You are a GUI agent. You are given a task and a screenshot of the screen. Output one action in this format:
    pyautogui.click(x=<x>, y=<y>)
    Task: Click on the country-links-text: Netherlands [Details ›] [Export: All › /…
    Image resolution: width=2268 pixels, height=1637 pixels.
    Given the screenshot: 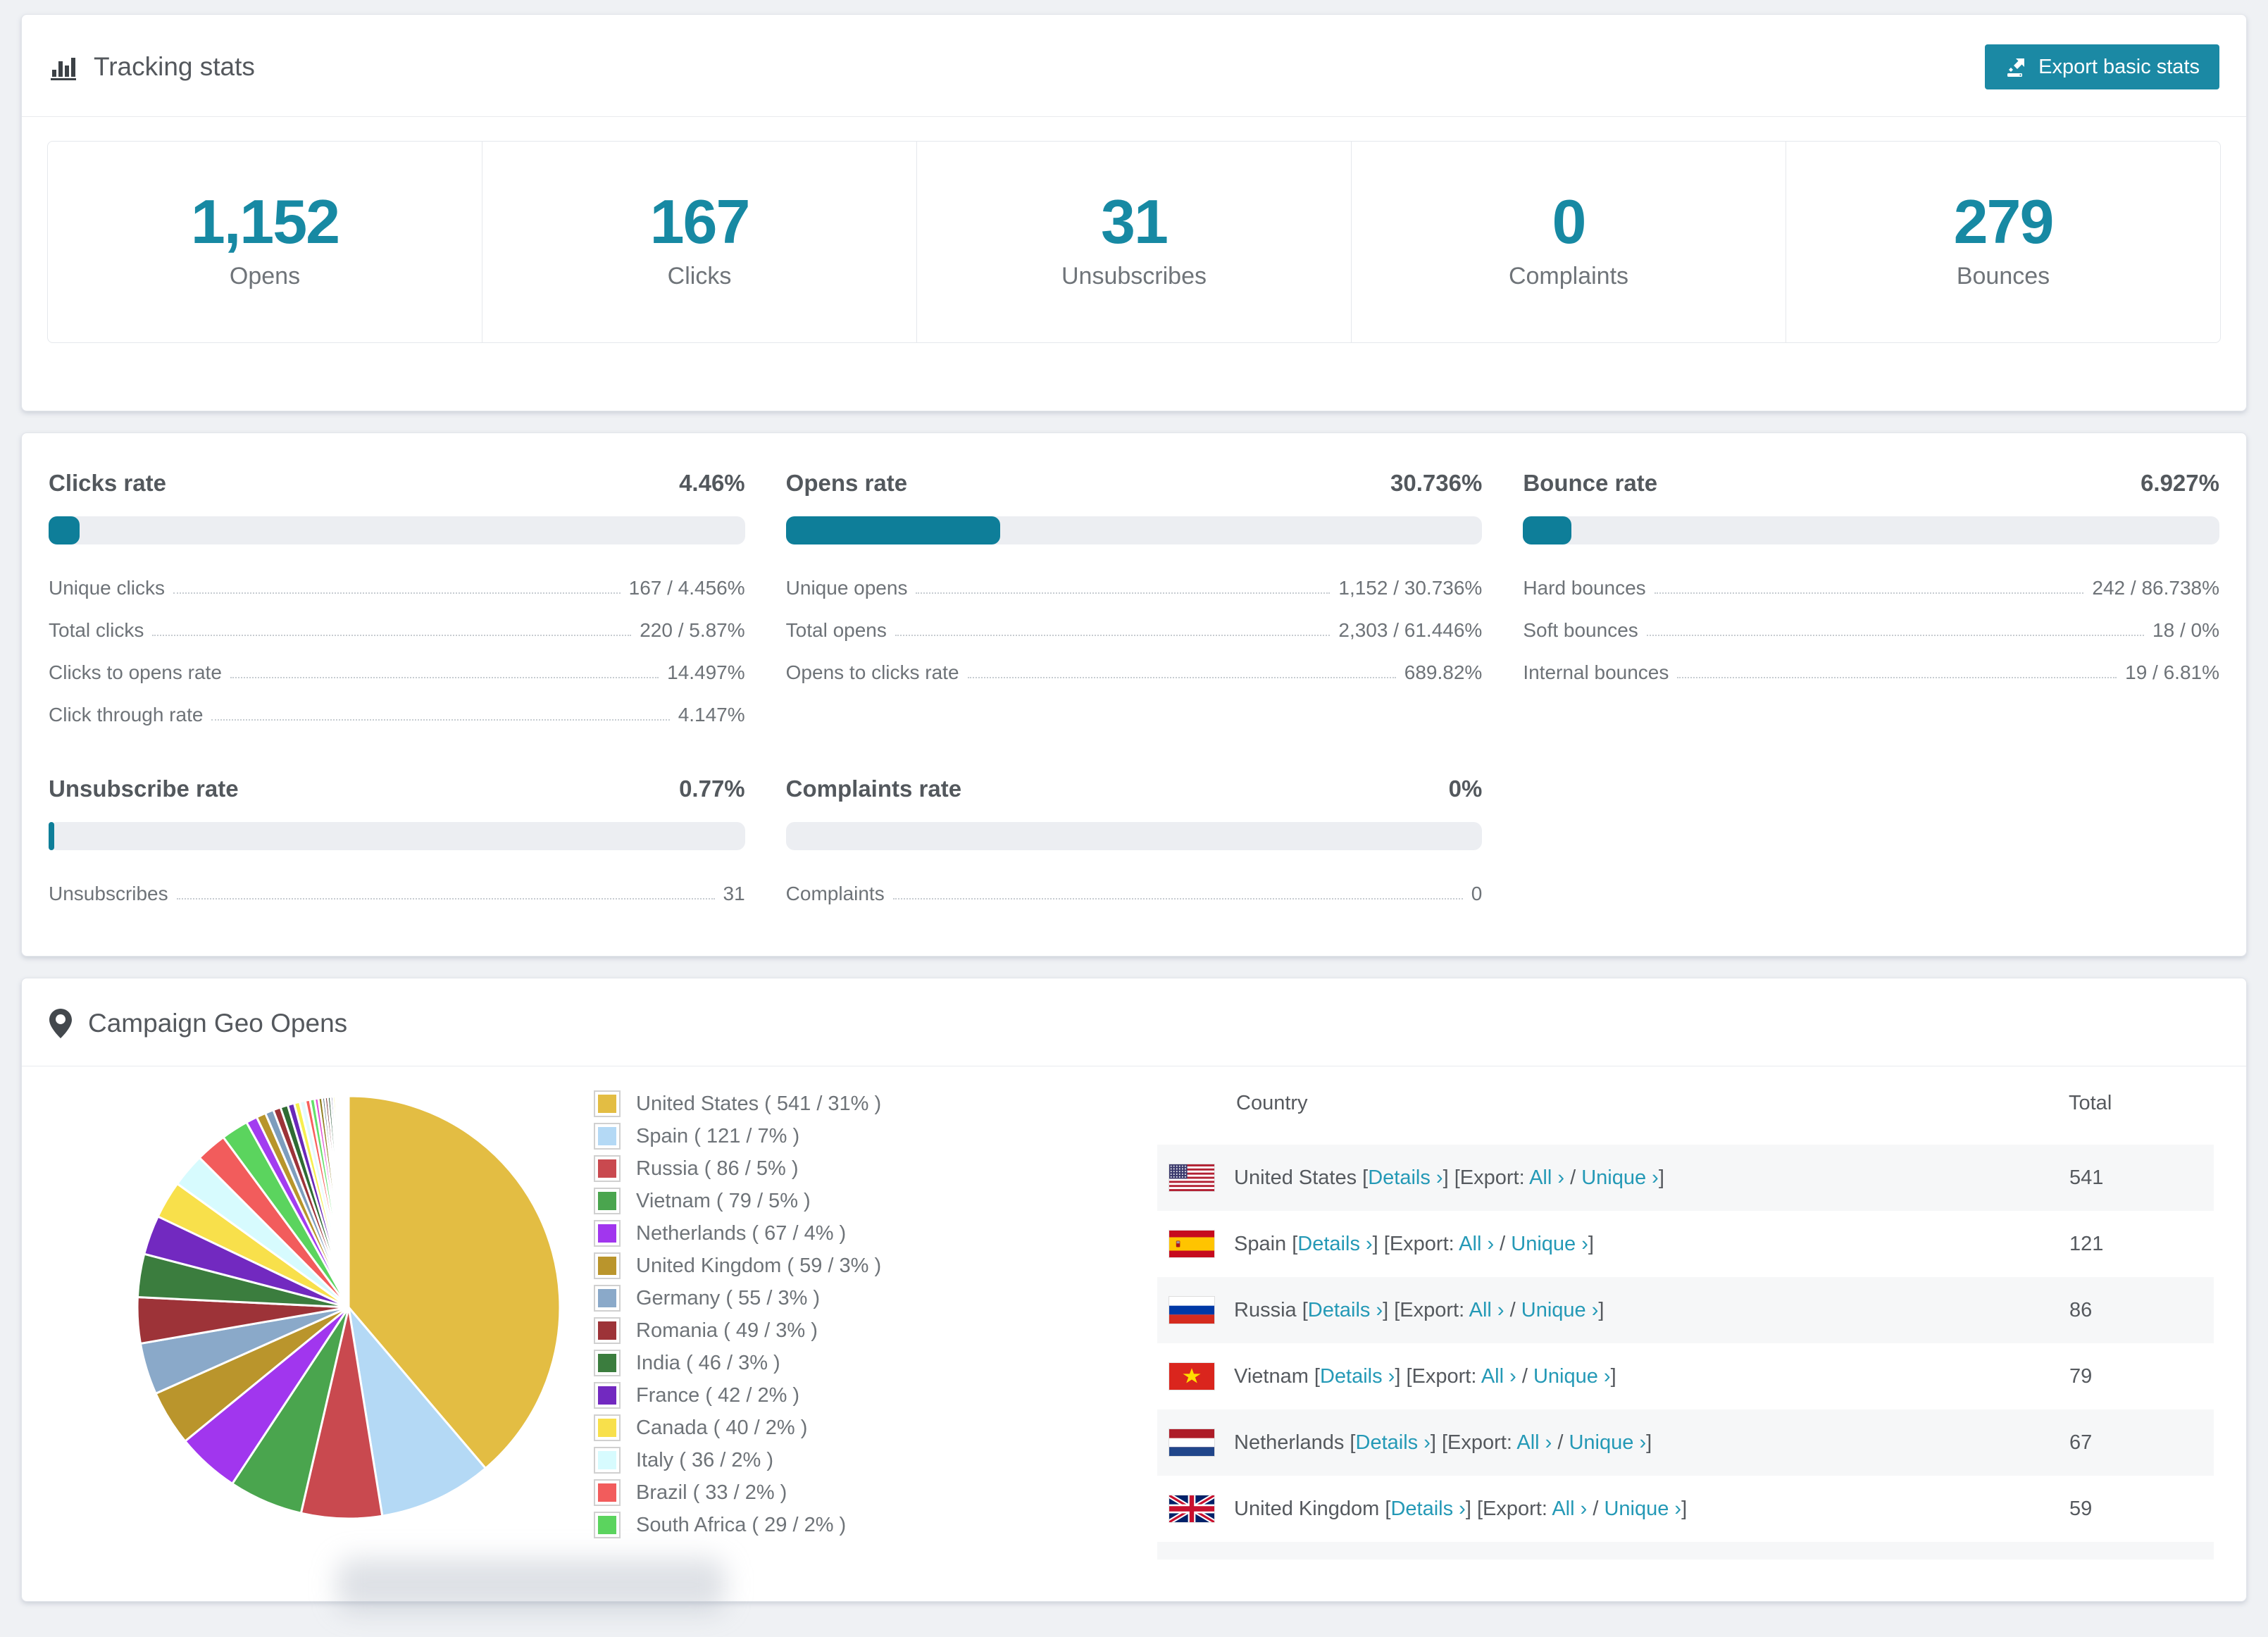 What is the action you would take?
    pyautogui.click(x=1443, y=1443)
    